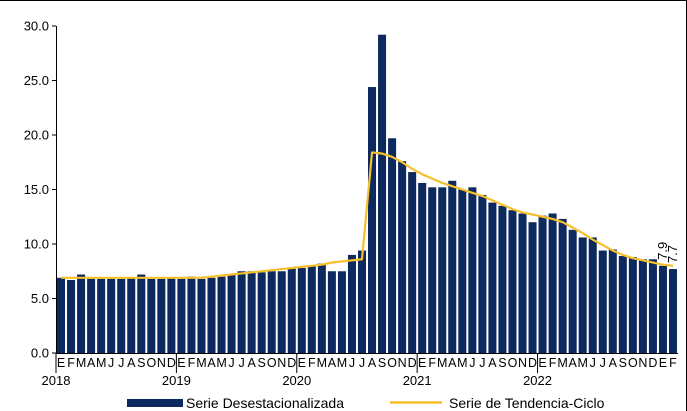 The height and width of the screenshot is (411, 687). What do you see at coordinates (155, 403) in the screenshot?
I see `legend-bar-swatch` at bounding box center [155, 403].